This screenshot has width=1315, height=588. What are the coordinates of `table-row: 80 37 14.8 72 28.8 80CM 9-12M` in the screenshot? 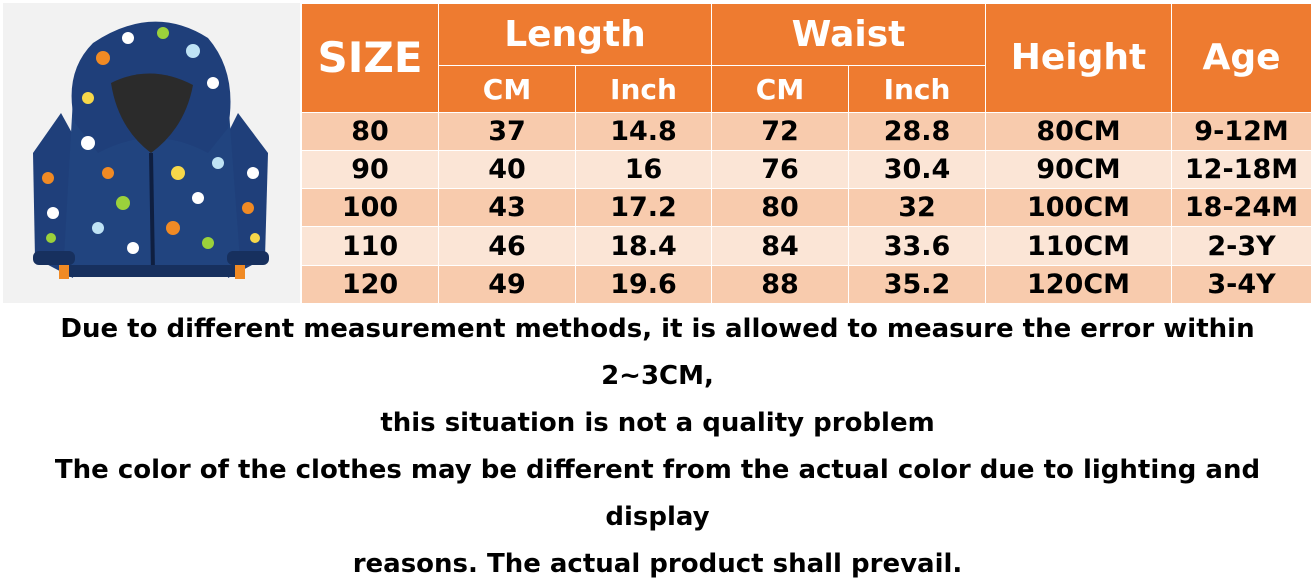 It's located at (807, 131).